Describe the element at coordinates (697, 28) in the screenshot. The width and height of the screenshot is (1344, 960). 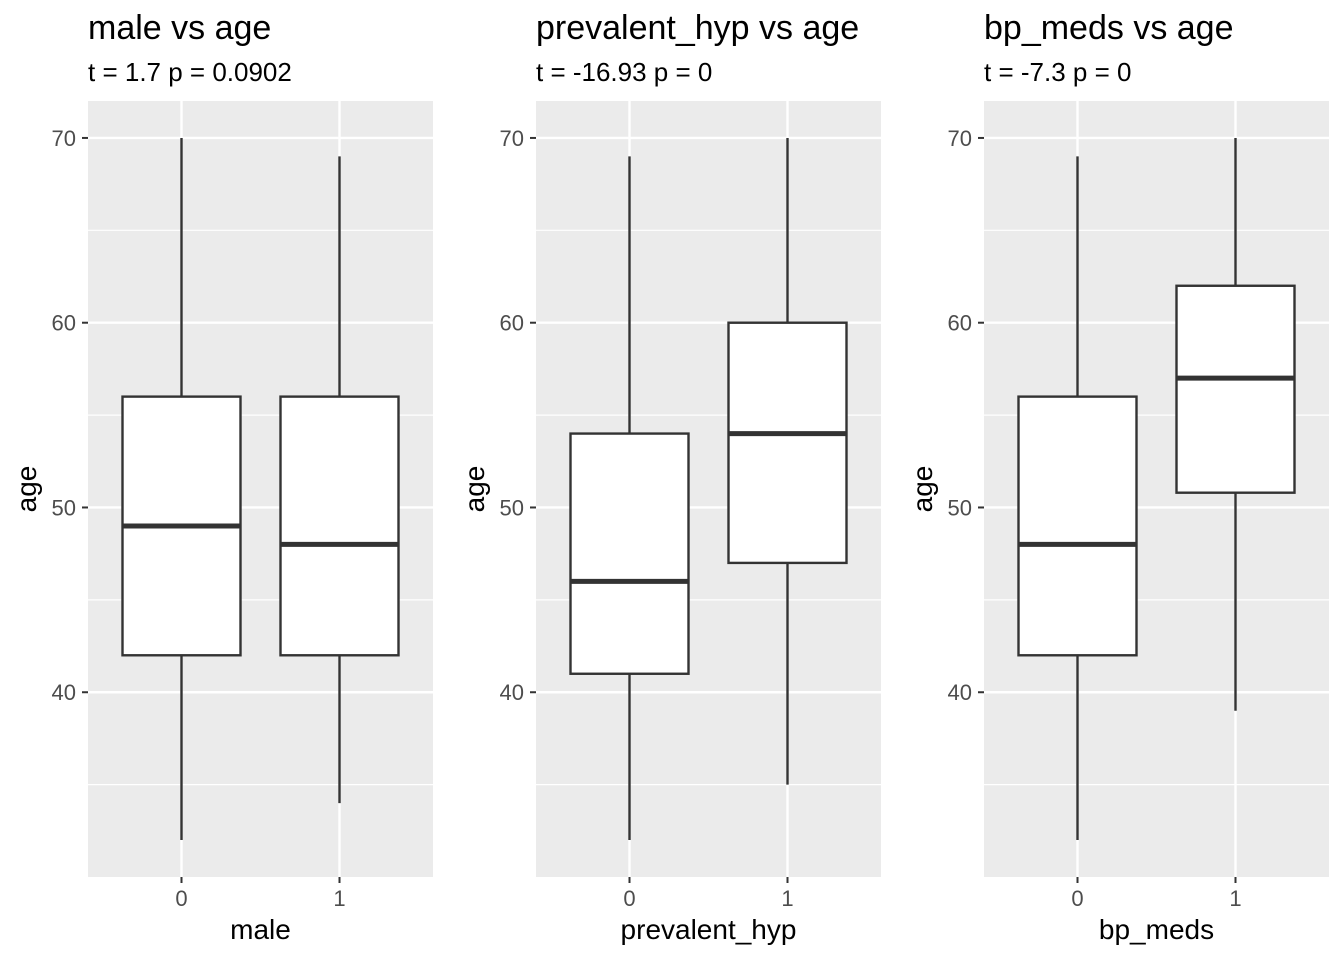
I see `panel-title: prevalent_hyp vs age` at that location.